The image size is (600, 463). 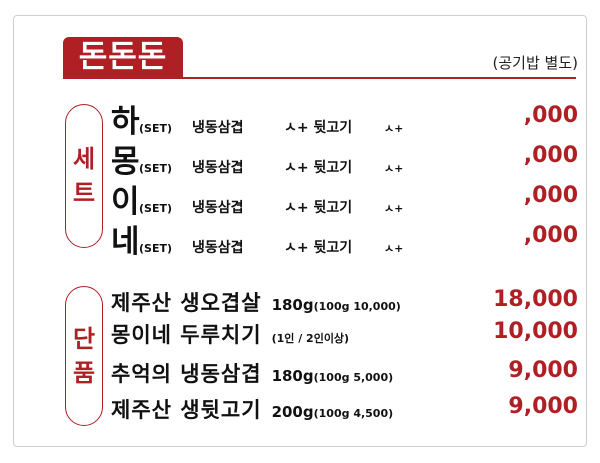 What do you see at coordinates (84, 159) in the screenshot?
I see `section-char: 세` at bounding box center [84, 159].